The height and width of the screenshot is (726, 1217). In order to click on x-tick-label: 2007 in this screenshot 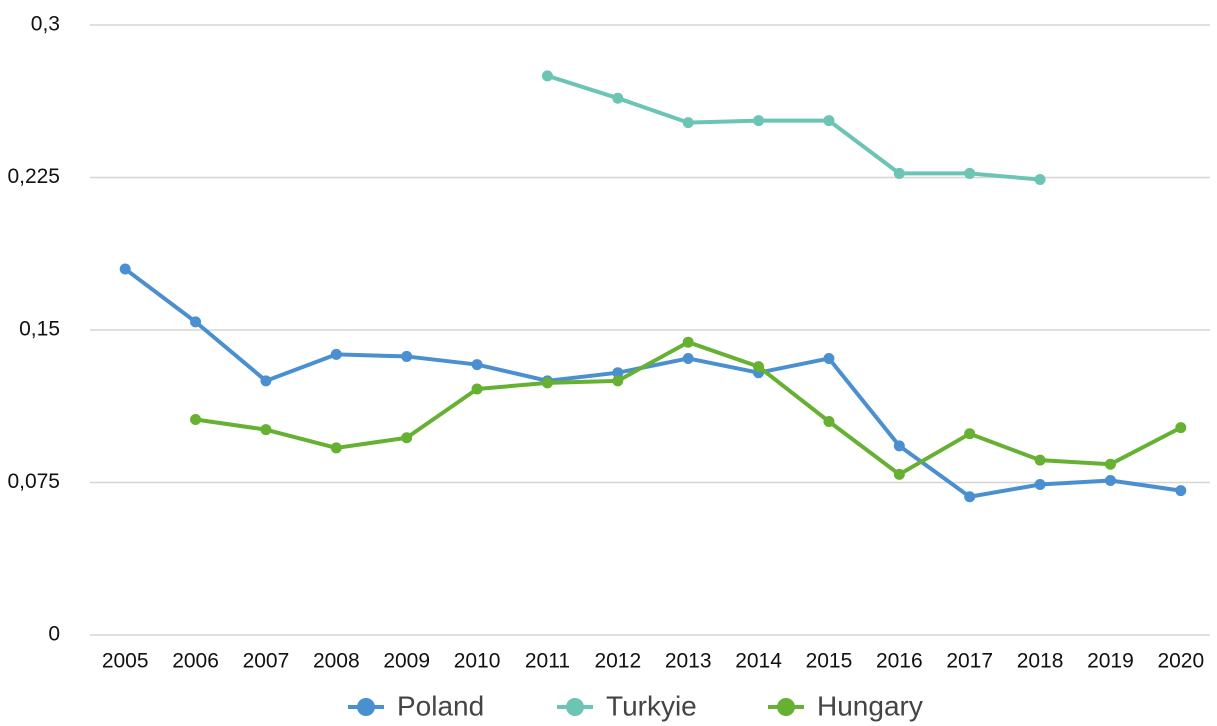, I will do `click(266, 661)`.